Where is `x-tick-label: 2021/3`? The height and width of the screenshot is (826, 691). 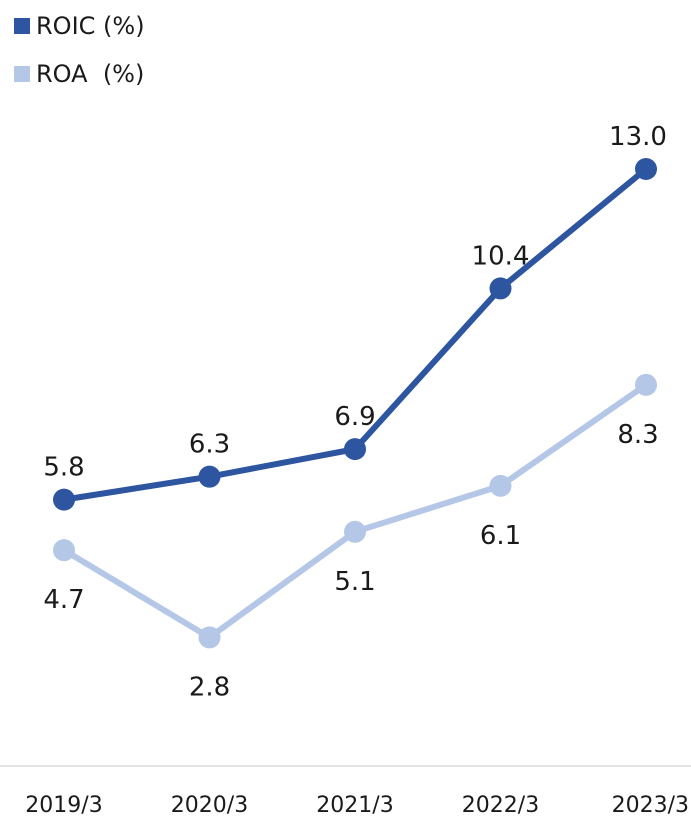 x-tick-label: 2021/3 is located at coordinates (354, 805).